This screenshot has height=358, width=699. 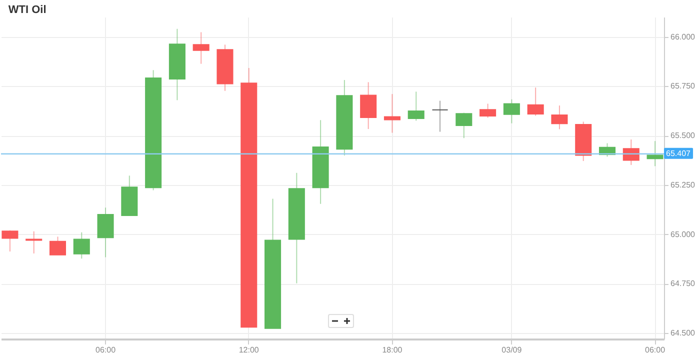 I want to click on y-tick-label: 65.500, so click(x=683, y=135).